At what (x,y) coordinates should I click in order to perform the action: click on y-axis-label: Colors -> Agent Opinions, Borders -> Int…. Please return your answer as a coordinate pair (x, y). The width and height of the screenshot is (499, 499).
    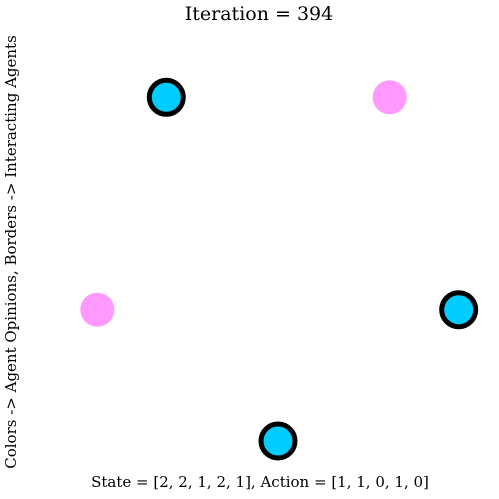
    Looking at the image, I should click on (11, 252).